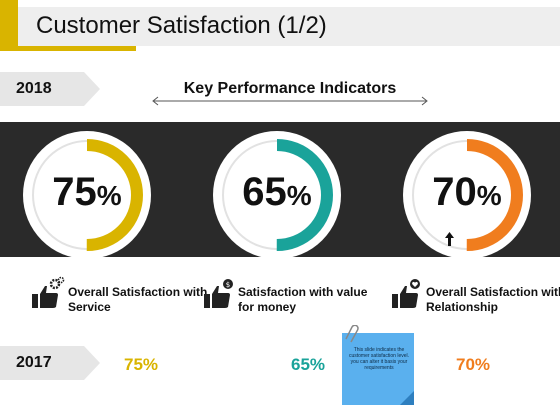 This screenshot has width=560, height=420. I want to click on metric-label: Satisfaction with value for money, so click(303, 299).